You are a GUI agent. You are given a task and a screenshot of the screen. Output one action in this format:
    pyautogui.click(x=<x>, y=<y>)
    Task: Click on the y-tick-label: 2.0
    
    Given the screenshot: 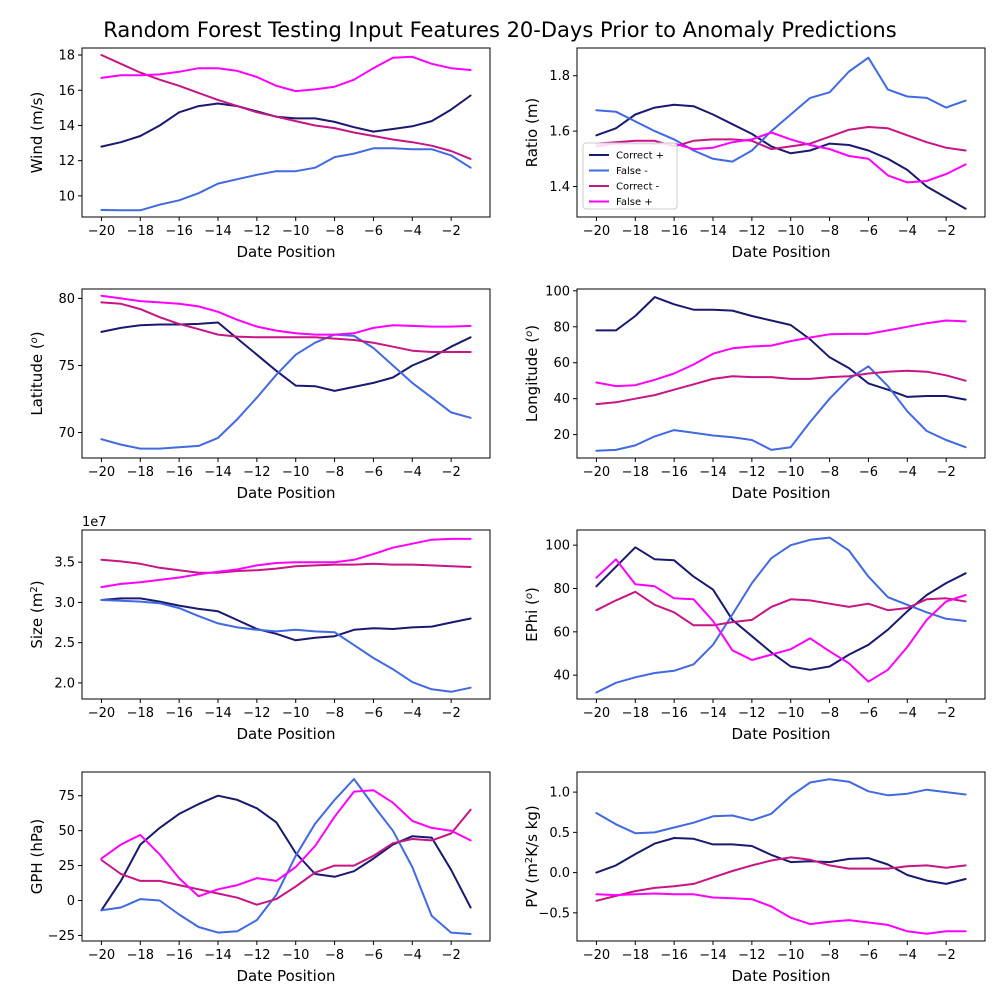 What is the action you would take?
    pyautogui.click(x=64, y=683)
    